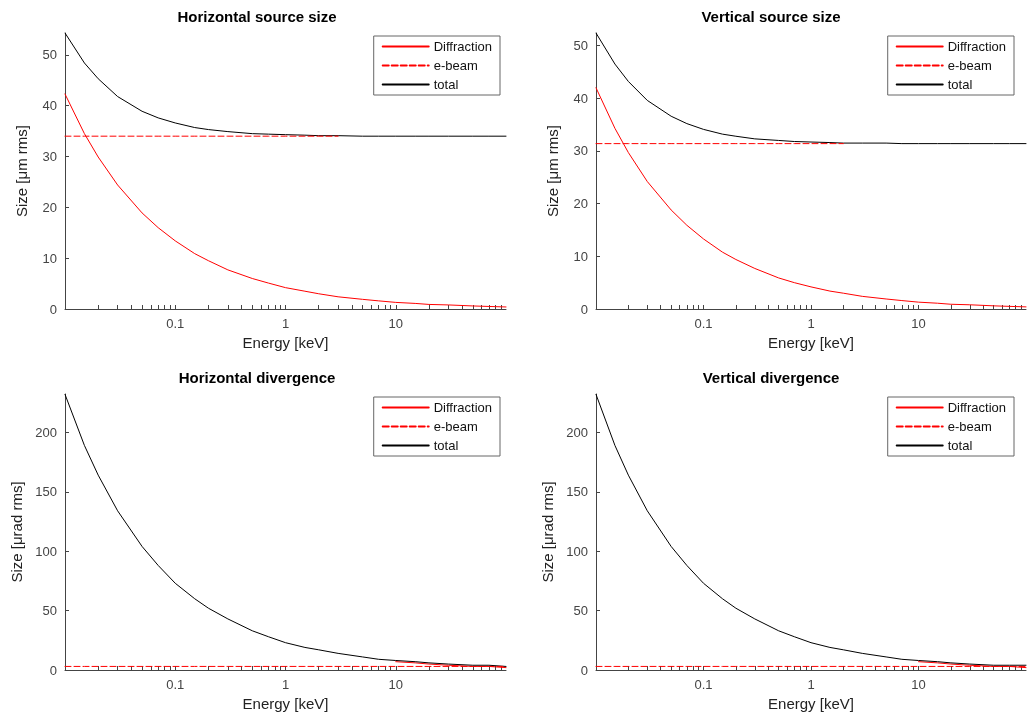  What do you see at coordinates (771, 16) in the screenshot?
I see `chart-title: Vertical source size` at bounding box center [771, 16].